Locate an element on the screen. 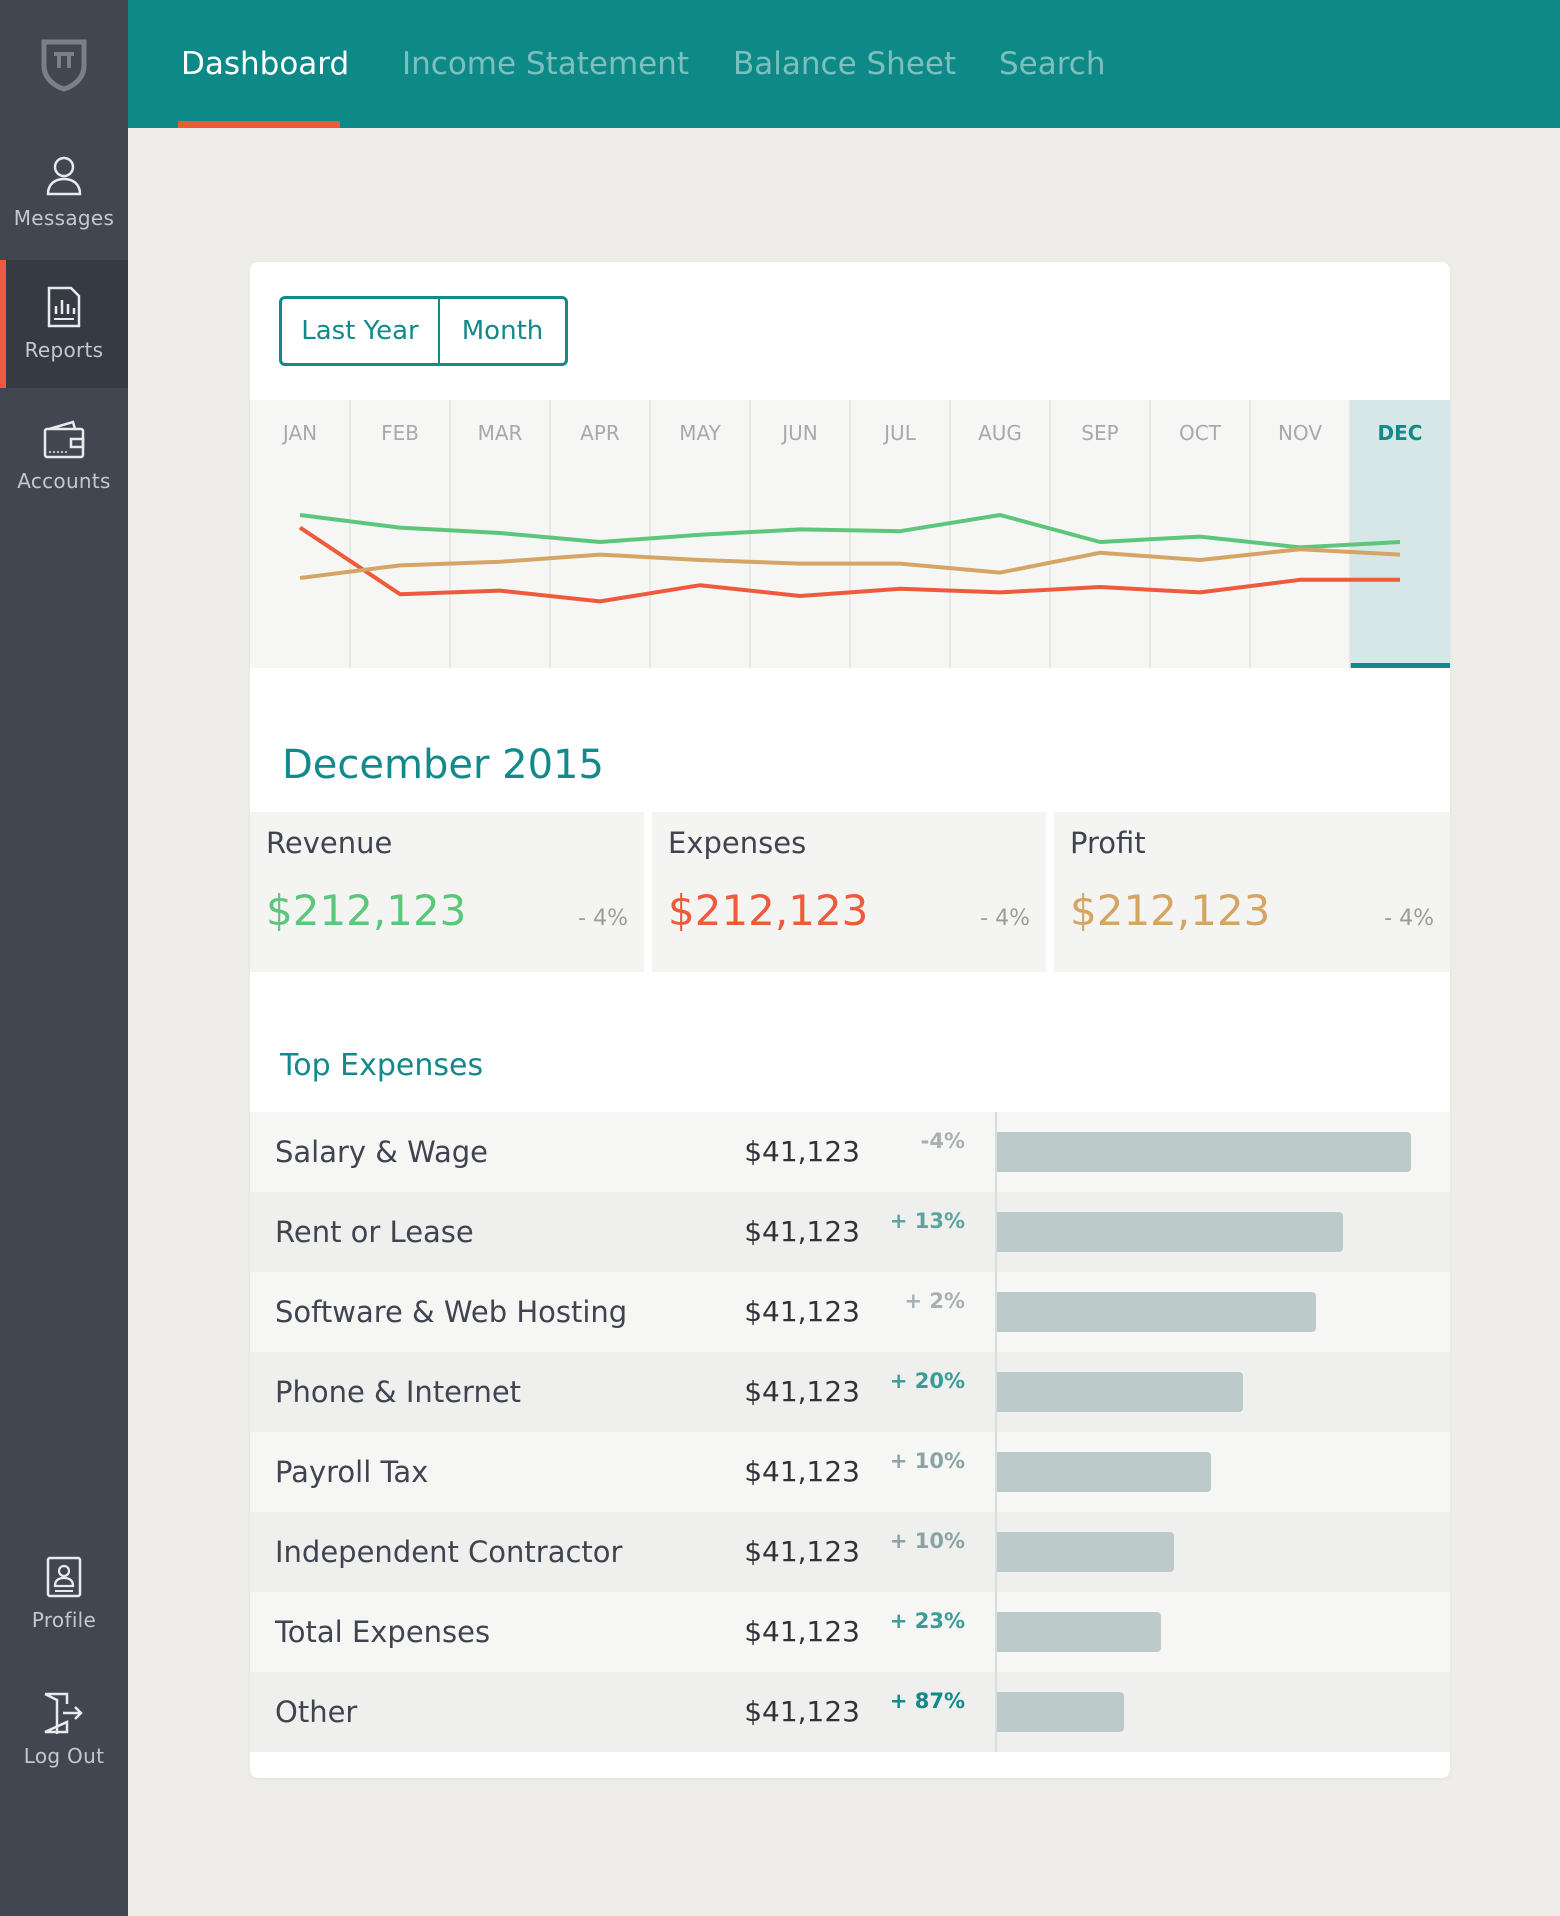 This screenshot has height=1916, width=1560. tab-search: Search is located at coordinates (1052, 64).